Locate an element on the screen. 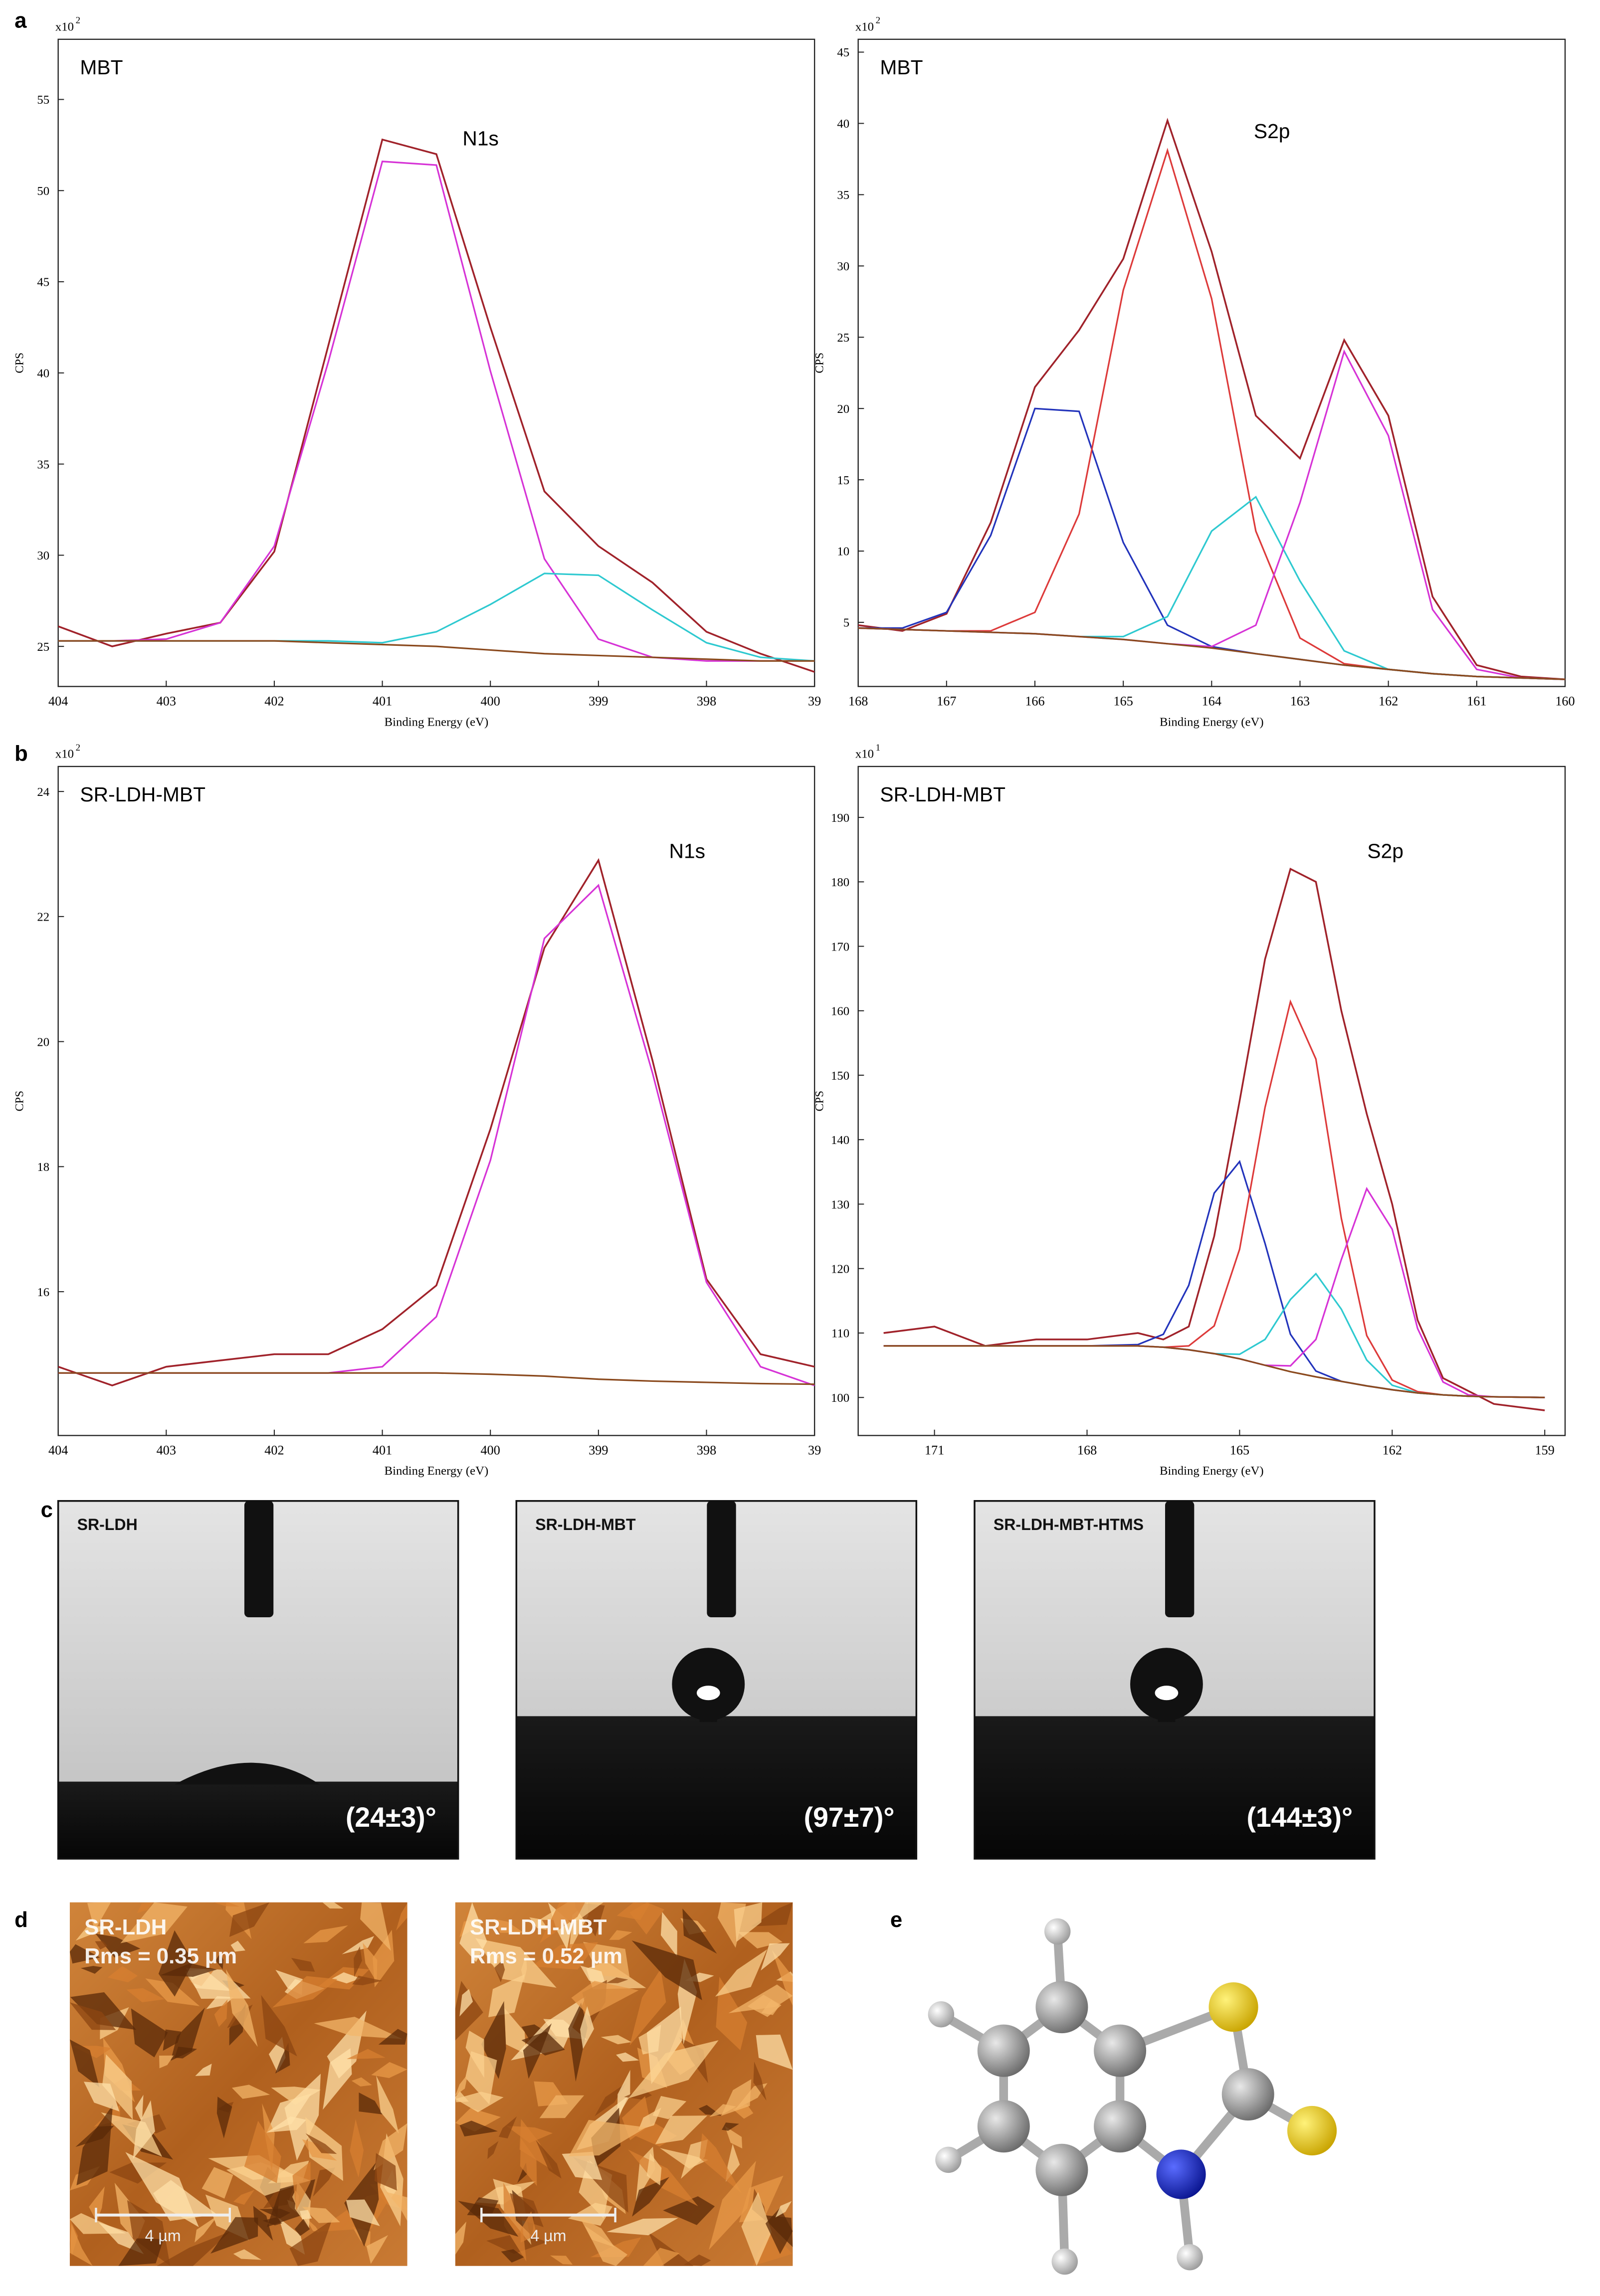 This screenshot has height=2296, width=1600. x-tick-label: 401 is located at coordinates (382, 701).